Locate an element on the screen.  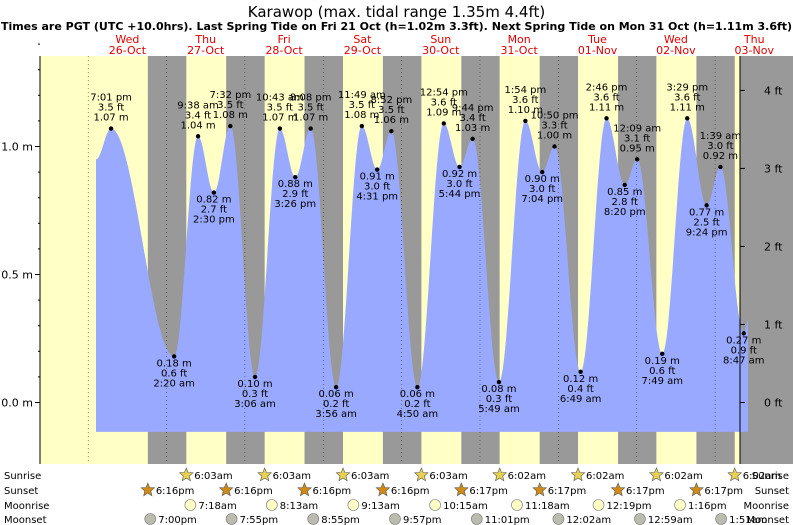
moonrise-icon is located at coordinates (353, 505).